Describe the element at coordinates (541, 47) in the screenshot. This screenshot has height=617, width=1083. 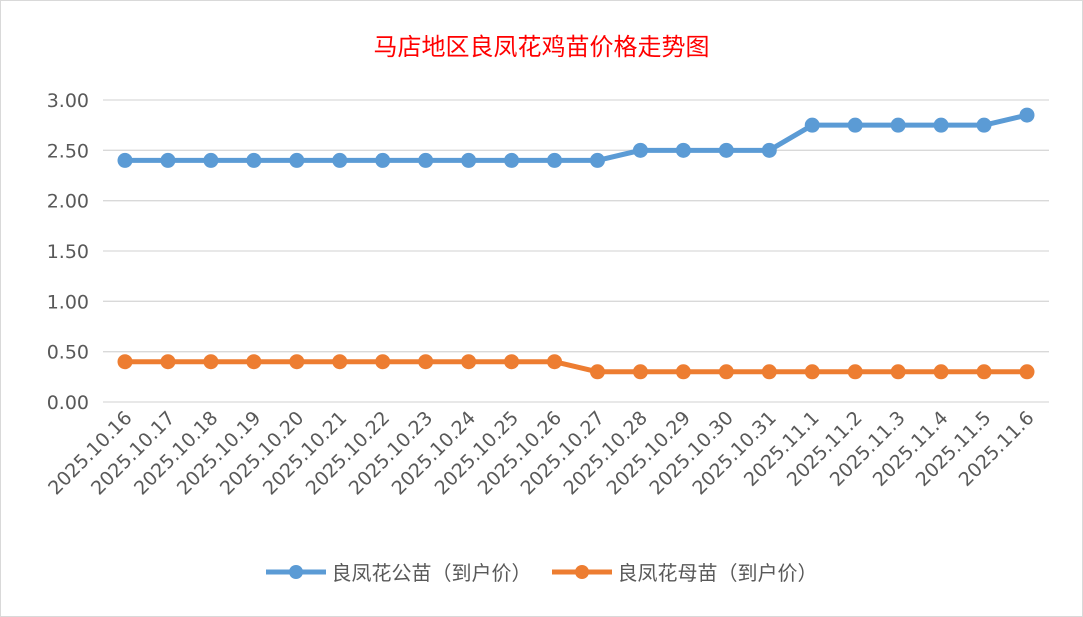
I see `chart-title: 马店地区良凤花鸡苗价格走势图` at that location.